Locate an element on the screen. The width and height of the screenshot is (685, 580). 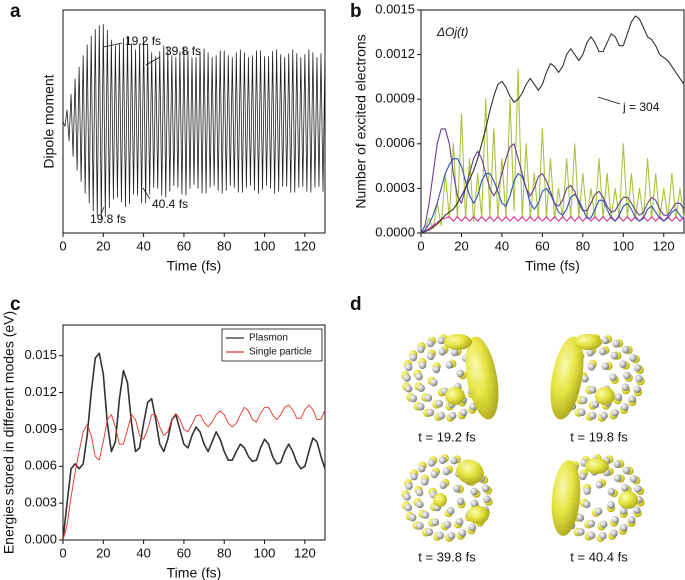
panel-label: b is located at coordinates (356, 11).